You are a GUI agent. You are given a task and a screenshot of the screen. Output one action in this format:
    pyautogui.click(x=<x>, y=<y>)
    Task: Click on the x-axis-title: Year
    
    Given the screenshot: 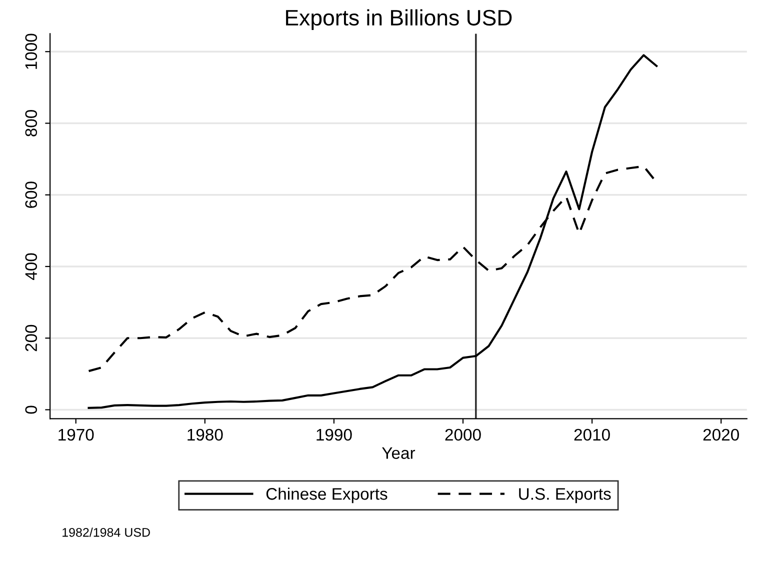 What is the action you would take?
    pyautogui.click(x=399, y=453)
    